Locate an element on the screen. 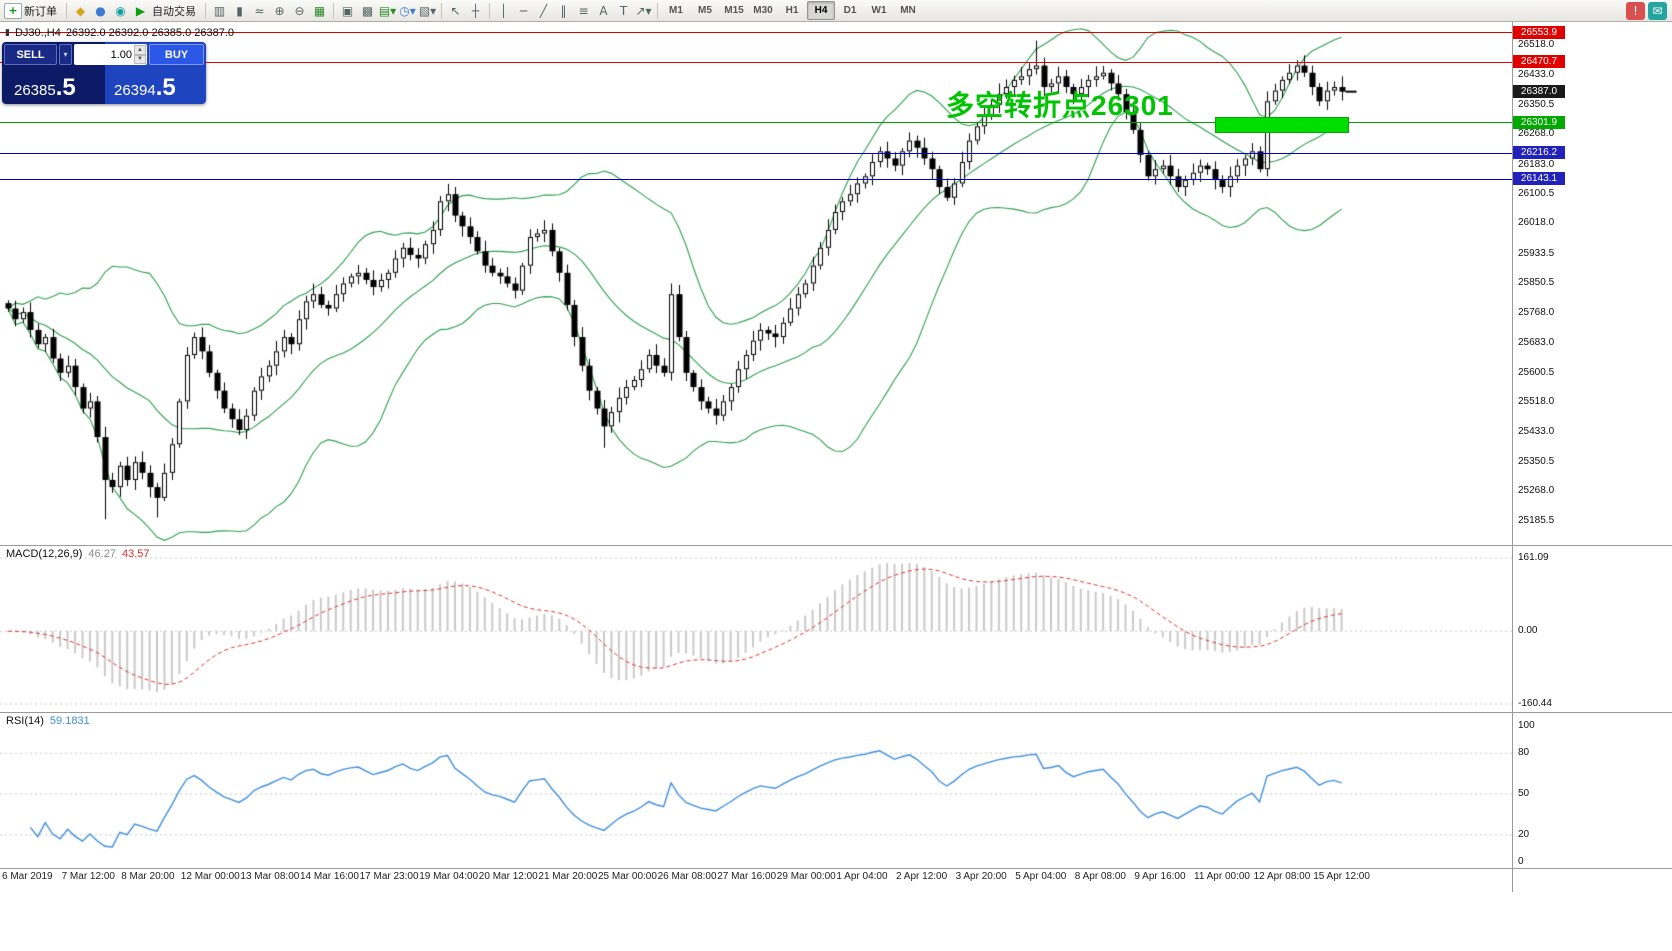  cascade-windows-icon: ▩ is located at coordinates (367, 10).